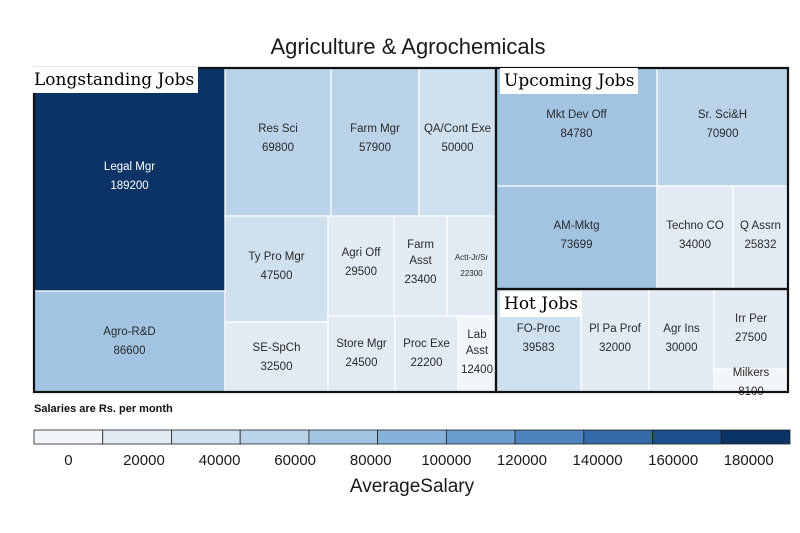 The height and width of the screenshot is (533, 800). Describe the element at coordinates (427, 363) in the screenshot. I see `tile-value-proc-exe: 22200` at that location.